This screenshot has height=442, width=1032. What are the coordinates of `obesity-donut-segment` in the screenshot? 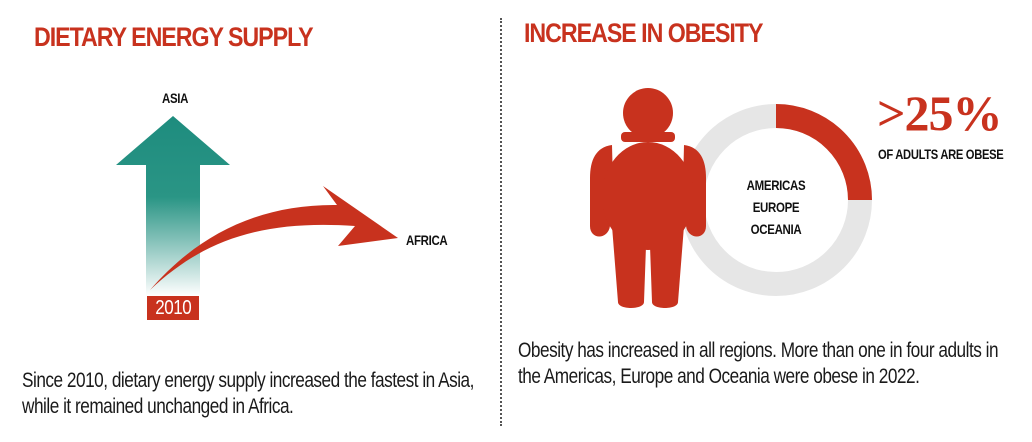 It's located at (823, 152).